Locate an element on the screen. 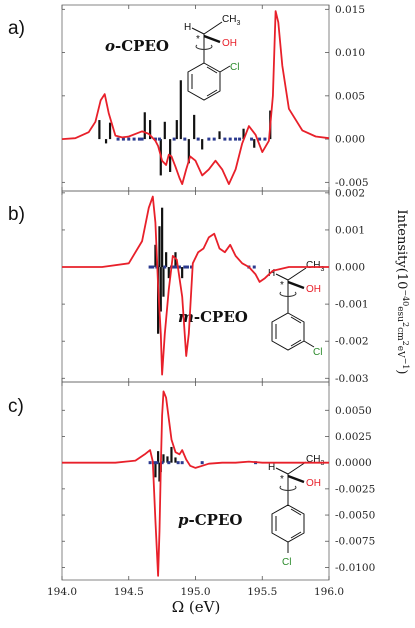 This screenshot has height=628, width=415. y-axis-label-sup3: 2 is located at coordinates (405, 343).